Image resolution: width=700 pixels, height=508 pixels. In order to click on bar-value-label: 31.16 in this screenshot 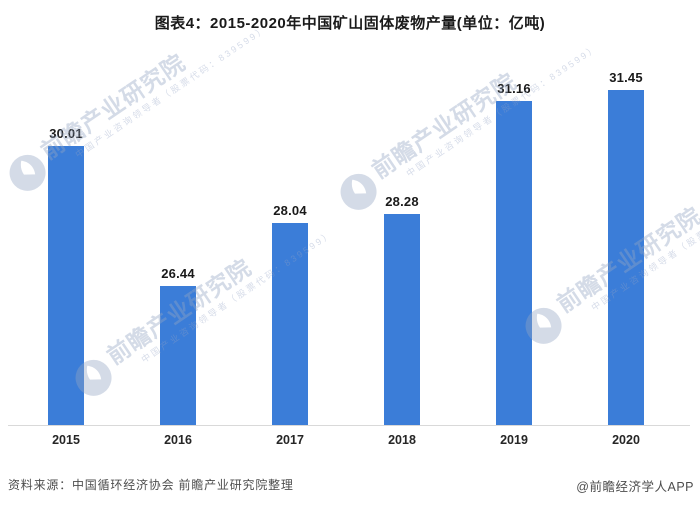, I will do `click(514, 88)`.